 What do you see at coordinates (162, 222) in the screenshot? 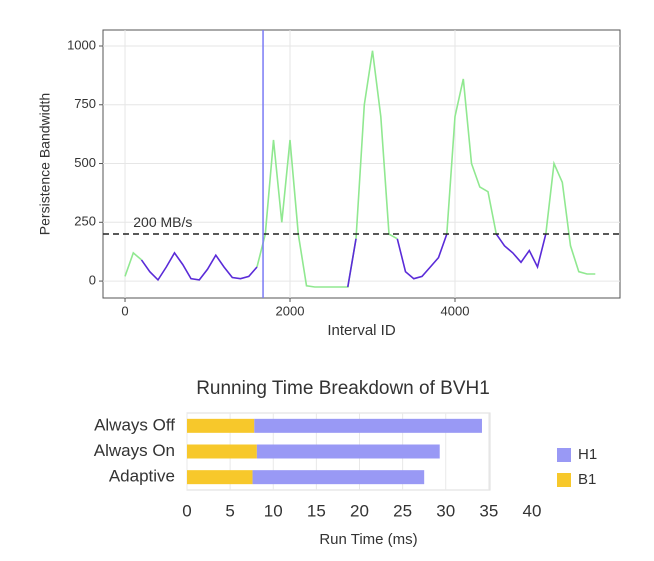
I see `reference-label: 200 MB/s` at bounding box center [162, 222].